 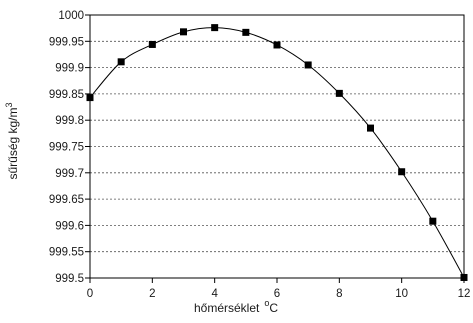 I want to click on y-axis-title-text: sűrűség kg/m, so click(x=13, y=143).